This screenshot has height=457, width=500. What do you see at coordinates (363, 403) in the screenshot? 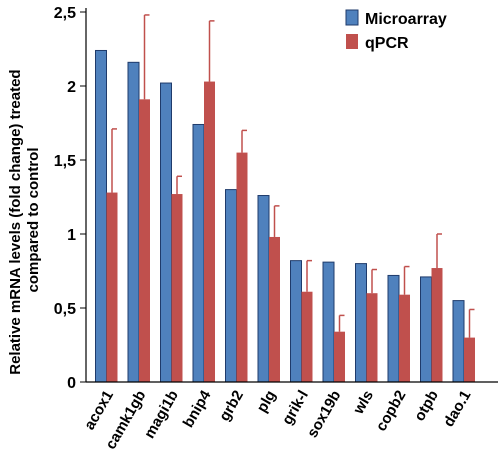
I see `category-label-wls: wls` at bounding box center [363, 403].